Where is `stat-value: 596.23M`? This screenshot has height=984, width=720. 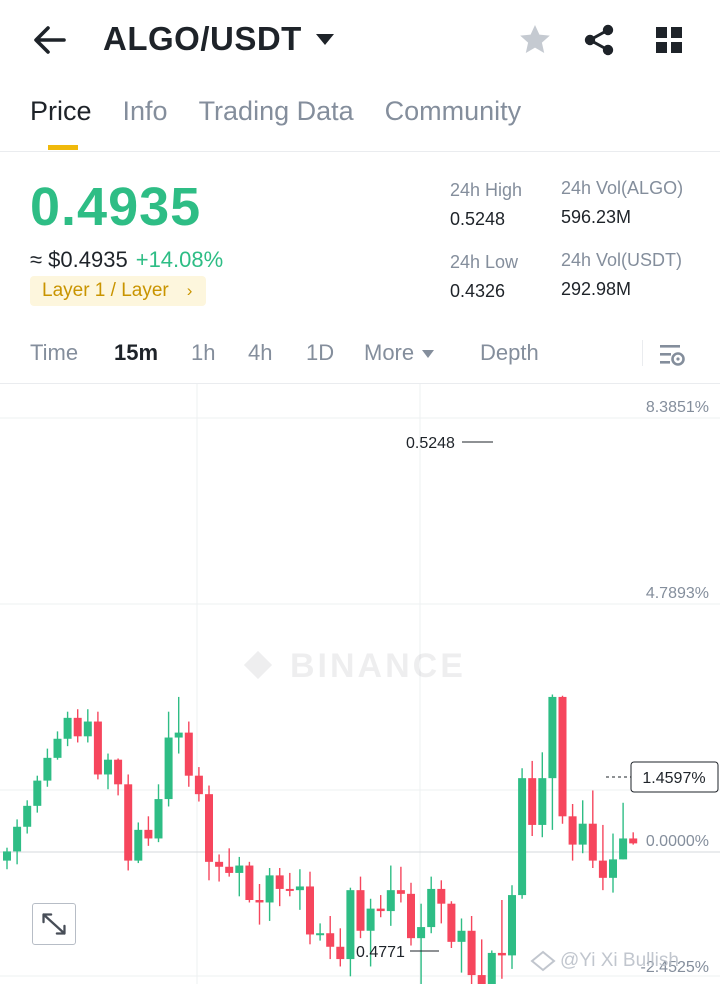 stat-value: 596.23M is located at coordinates (596, 217).